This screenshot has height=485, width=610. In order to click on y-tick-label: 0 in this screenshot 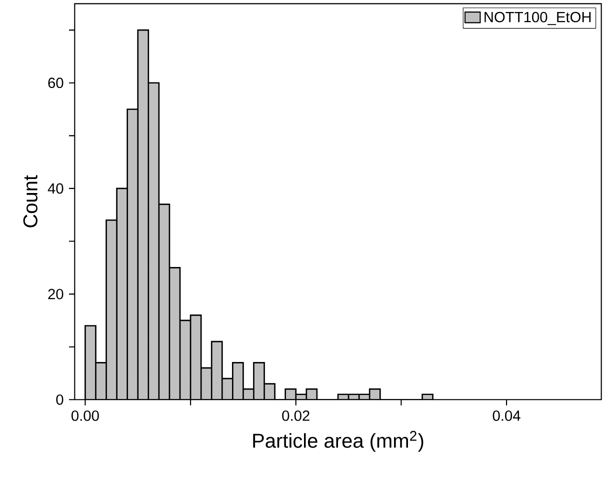, I will do `click(60, 399)`.